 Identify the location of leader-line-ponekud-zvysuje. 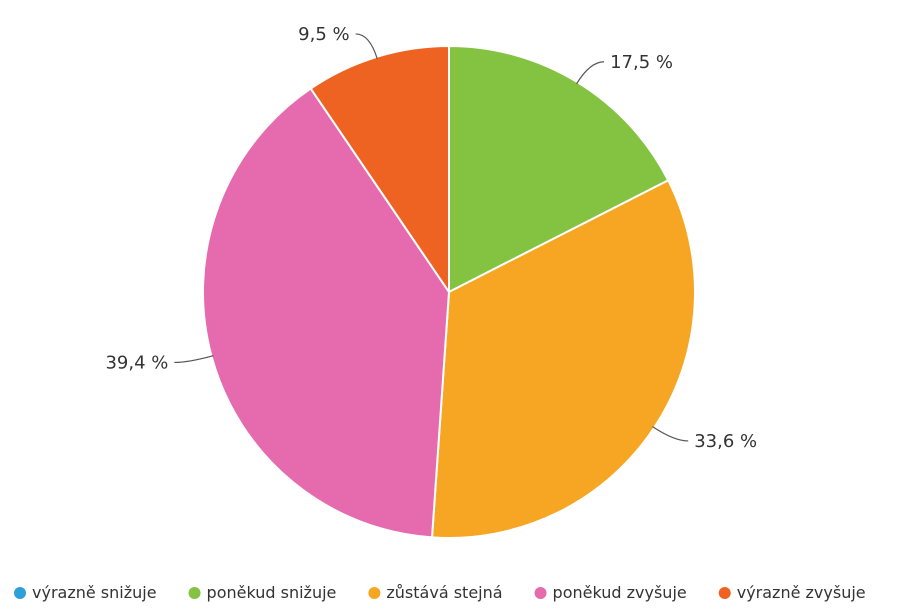
(194, 359).